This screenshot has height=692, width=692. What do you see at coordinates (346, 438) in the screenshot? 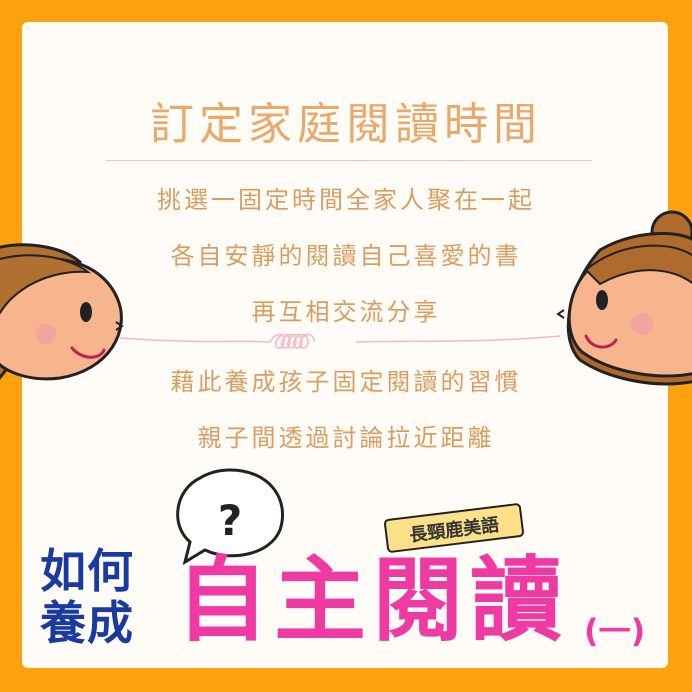
I see `text-line-5: 親子間透過討論拉近距離` at bounding box center [346, 438].